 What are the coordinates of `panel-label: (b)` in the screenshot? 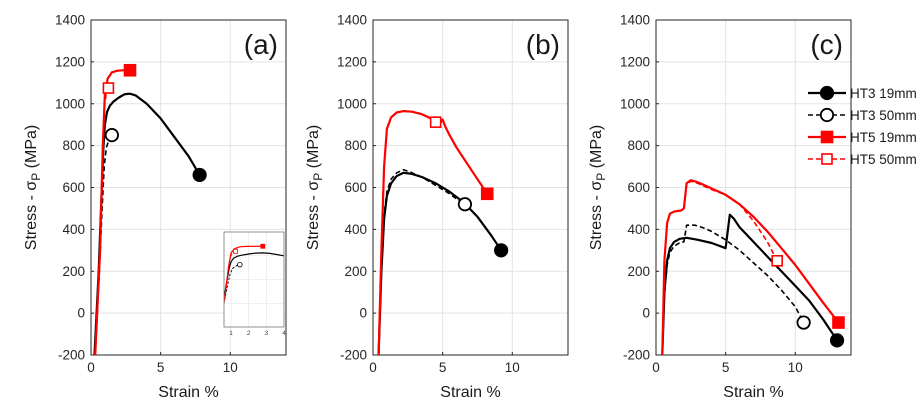 It's located at (543, 44).